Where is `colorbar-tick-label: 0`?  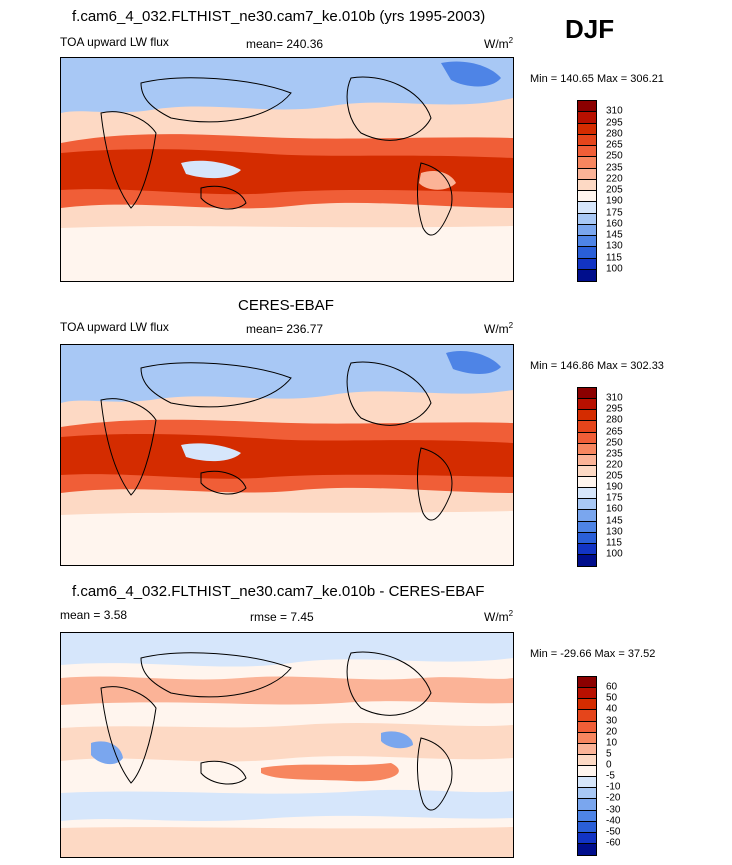
colorbar-tick-label: 0 is located at coordinates (609, 765).